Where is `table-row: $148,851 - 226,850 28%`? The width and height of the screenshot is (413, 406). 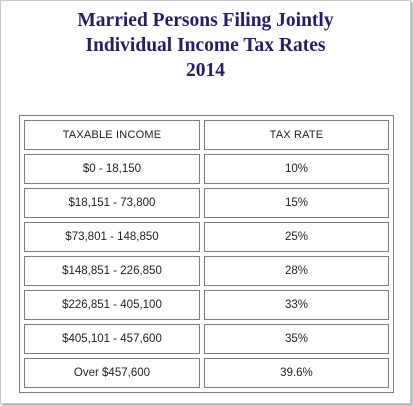
table-row: $148,851 - 226,850 28% is located at coordinates (206, 271).